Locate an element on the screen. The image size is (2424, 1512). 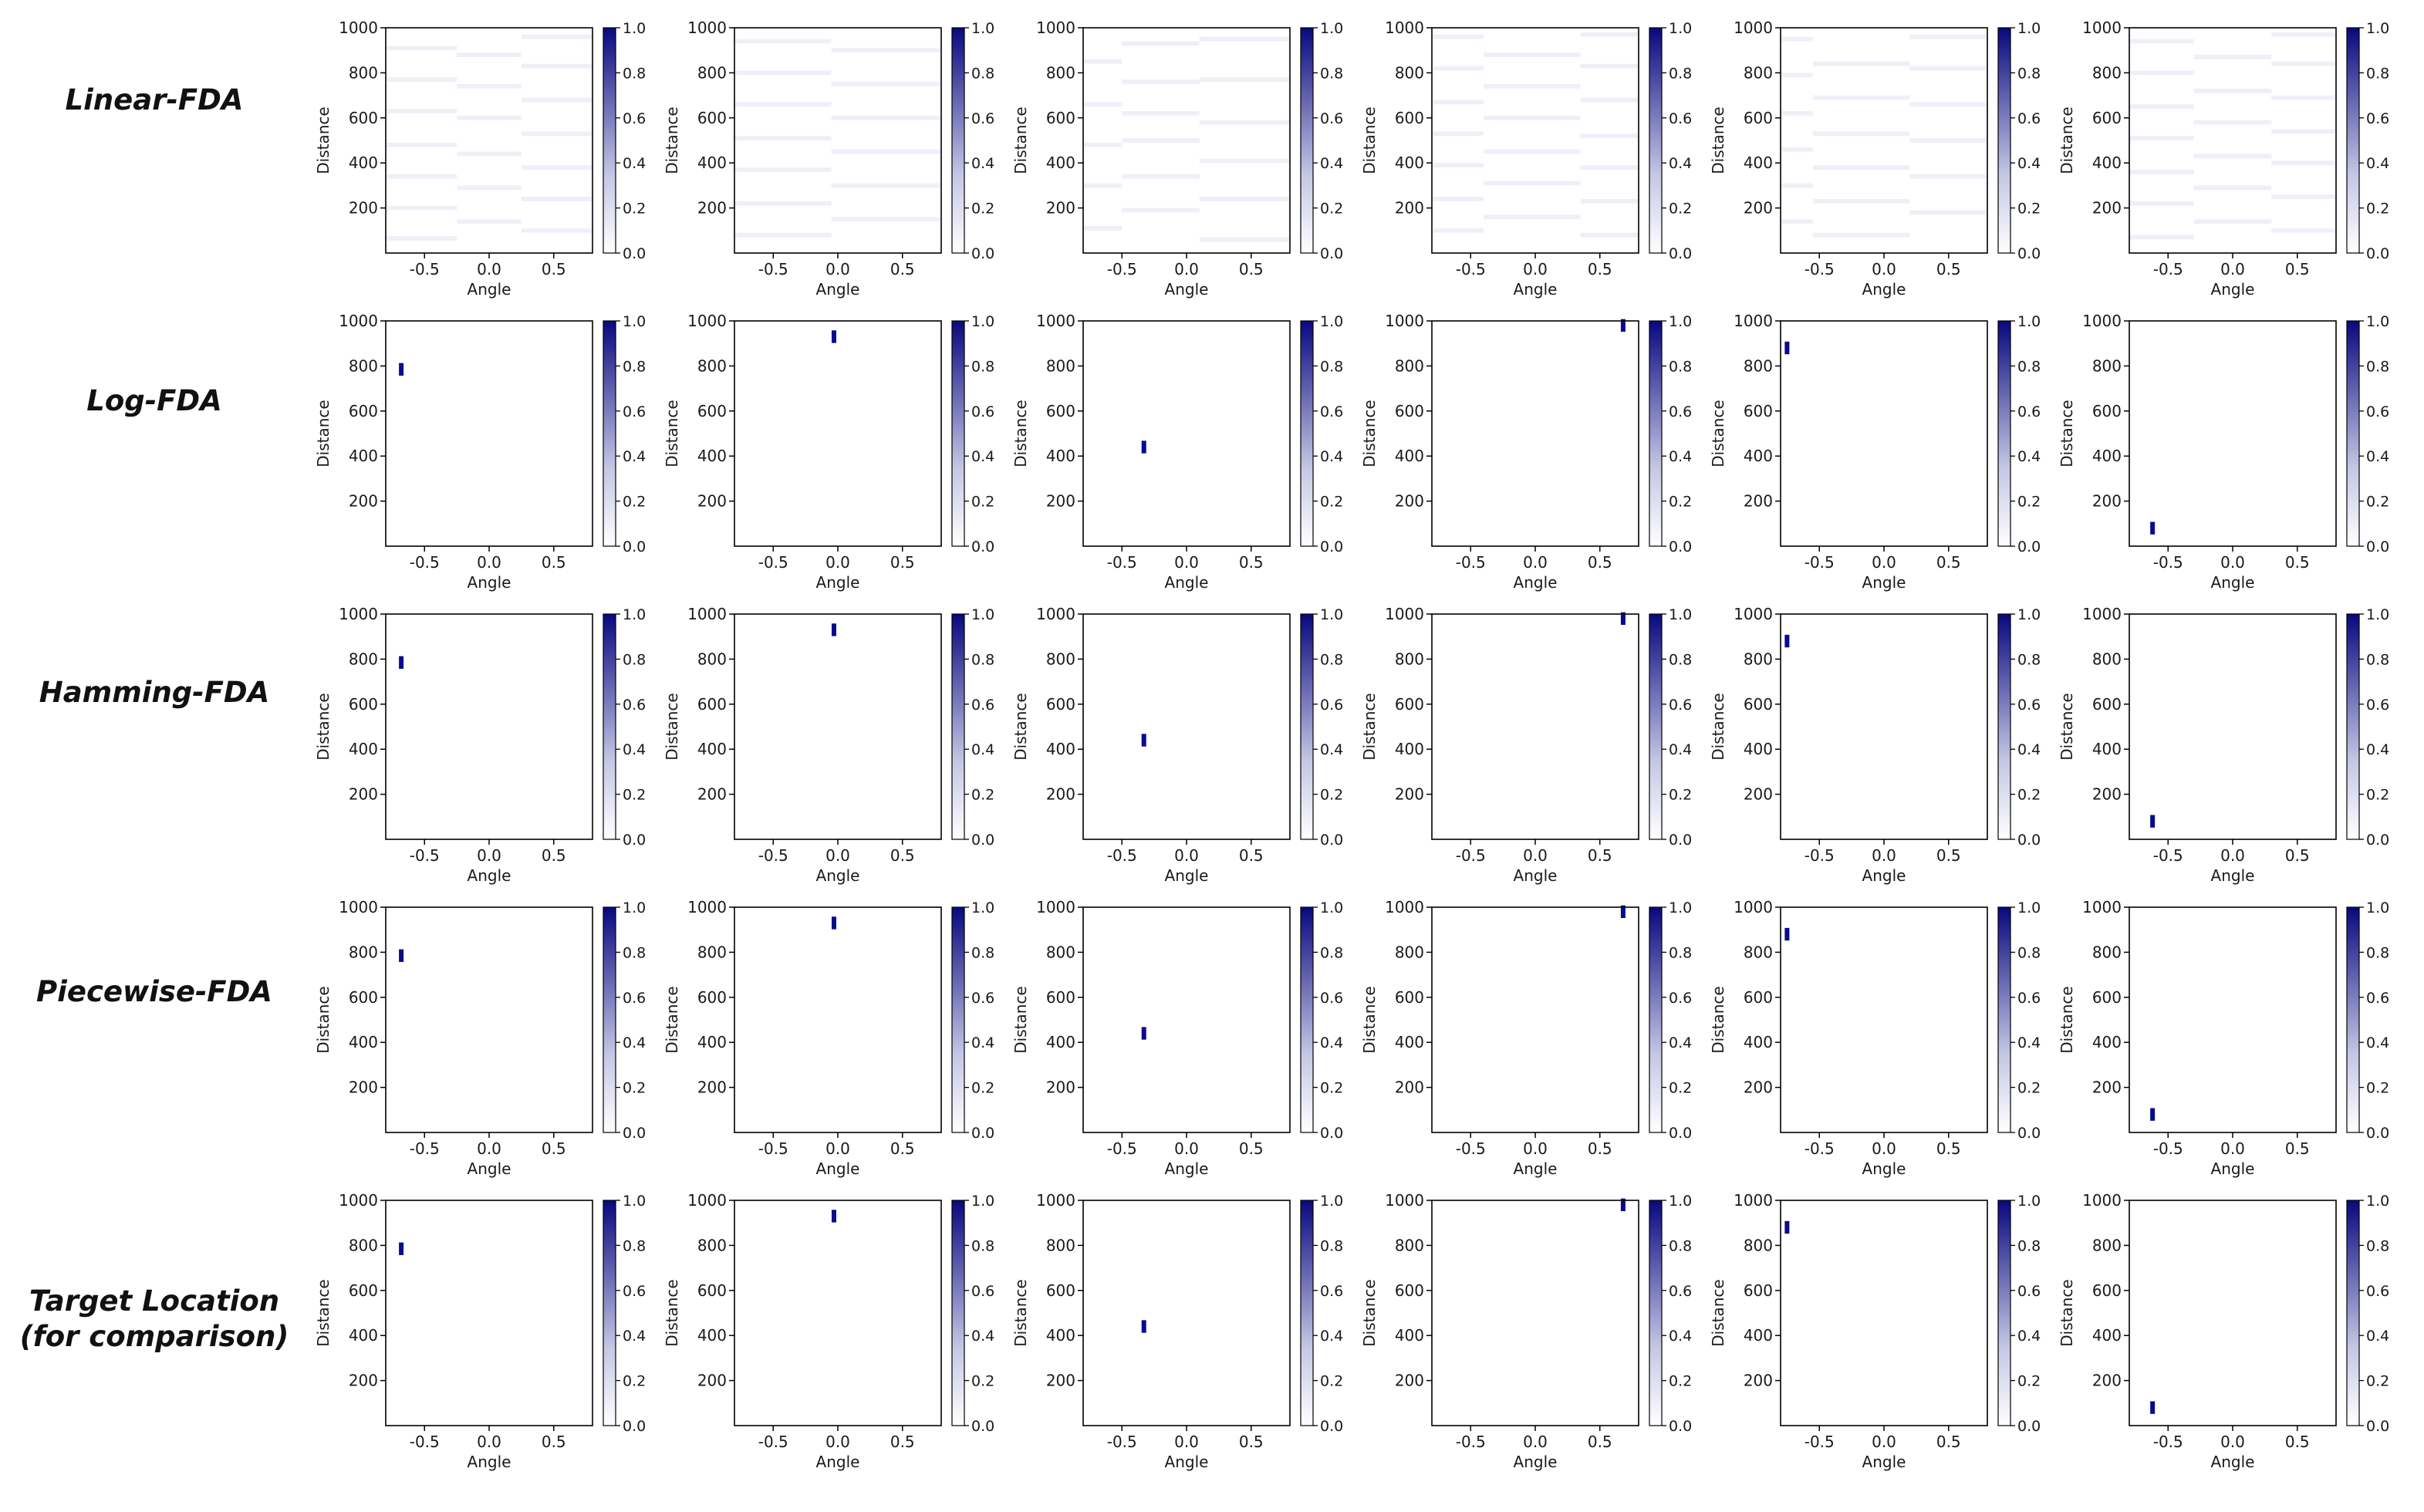
panel-log-4-colorbar-tick-label-3: 0.6 is located at coordinates (1680, 411).